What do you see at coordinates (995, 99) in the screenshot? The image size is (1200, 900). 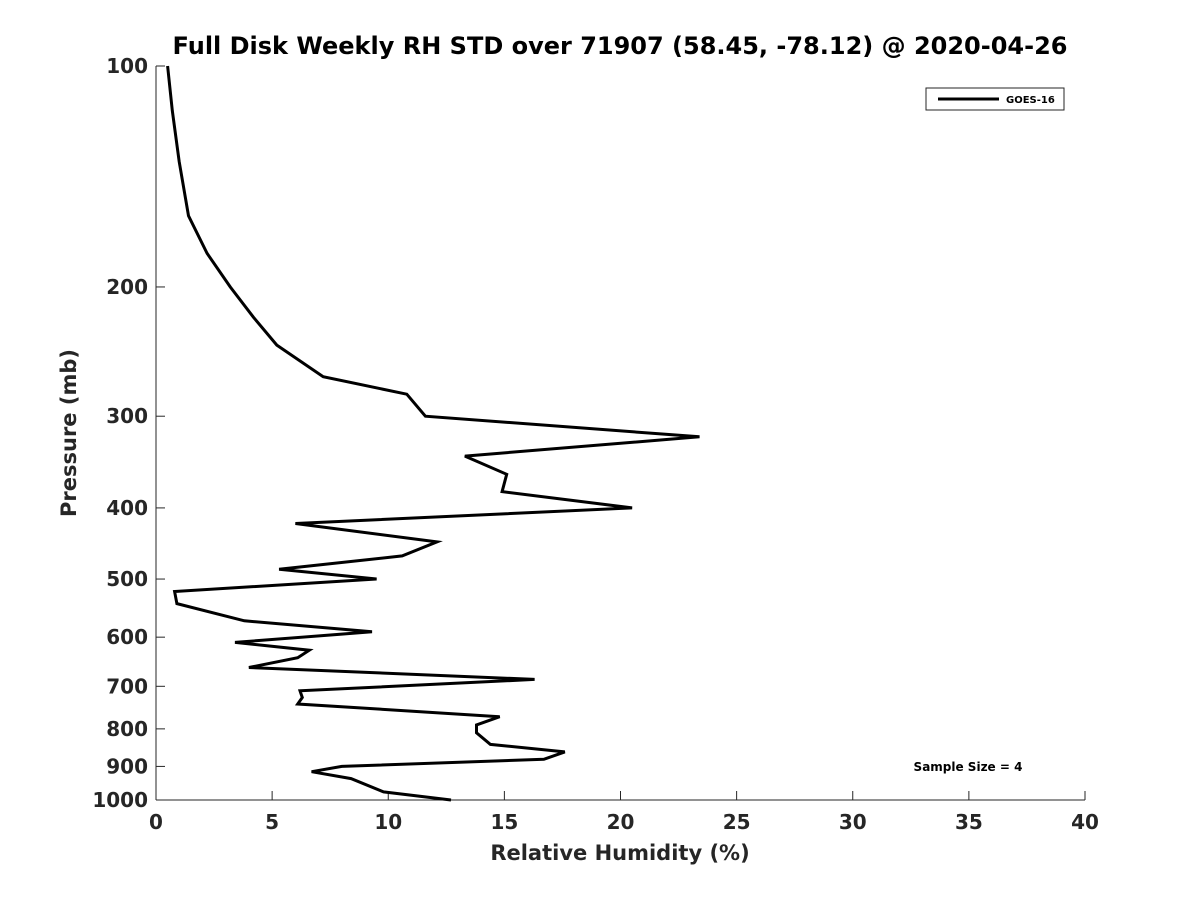 I see `legend: GOES-16` at bounding box center [995, 99].